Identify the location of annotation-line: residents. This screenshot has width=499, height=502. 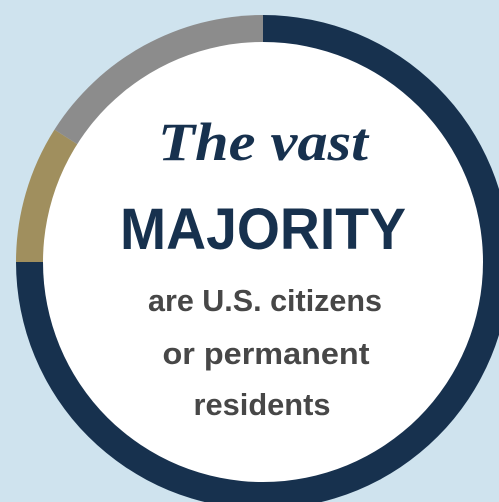
(262, 404).